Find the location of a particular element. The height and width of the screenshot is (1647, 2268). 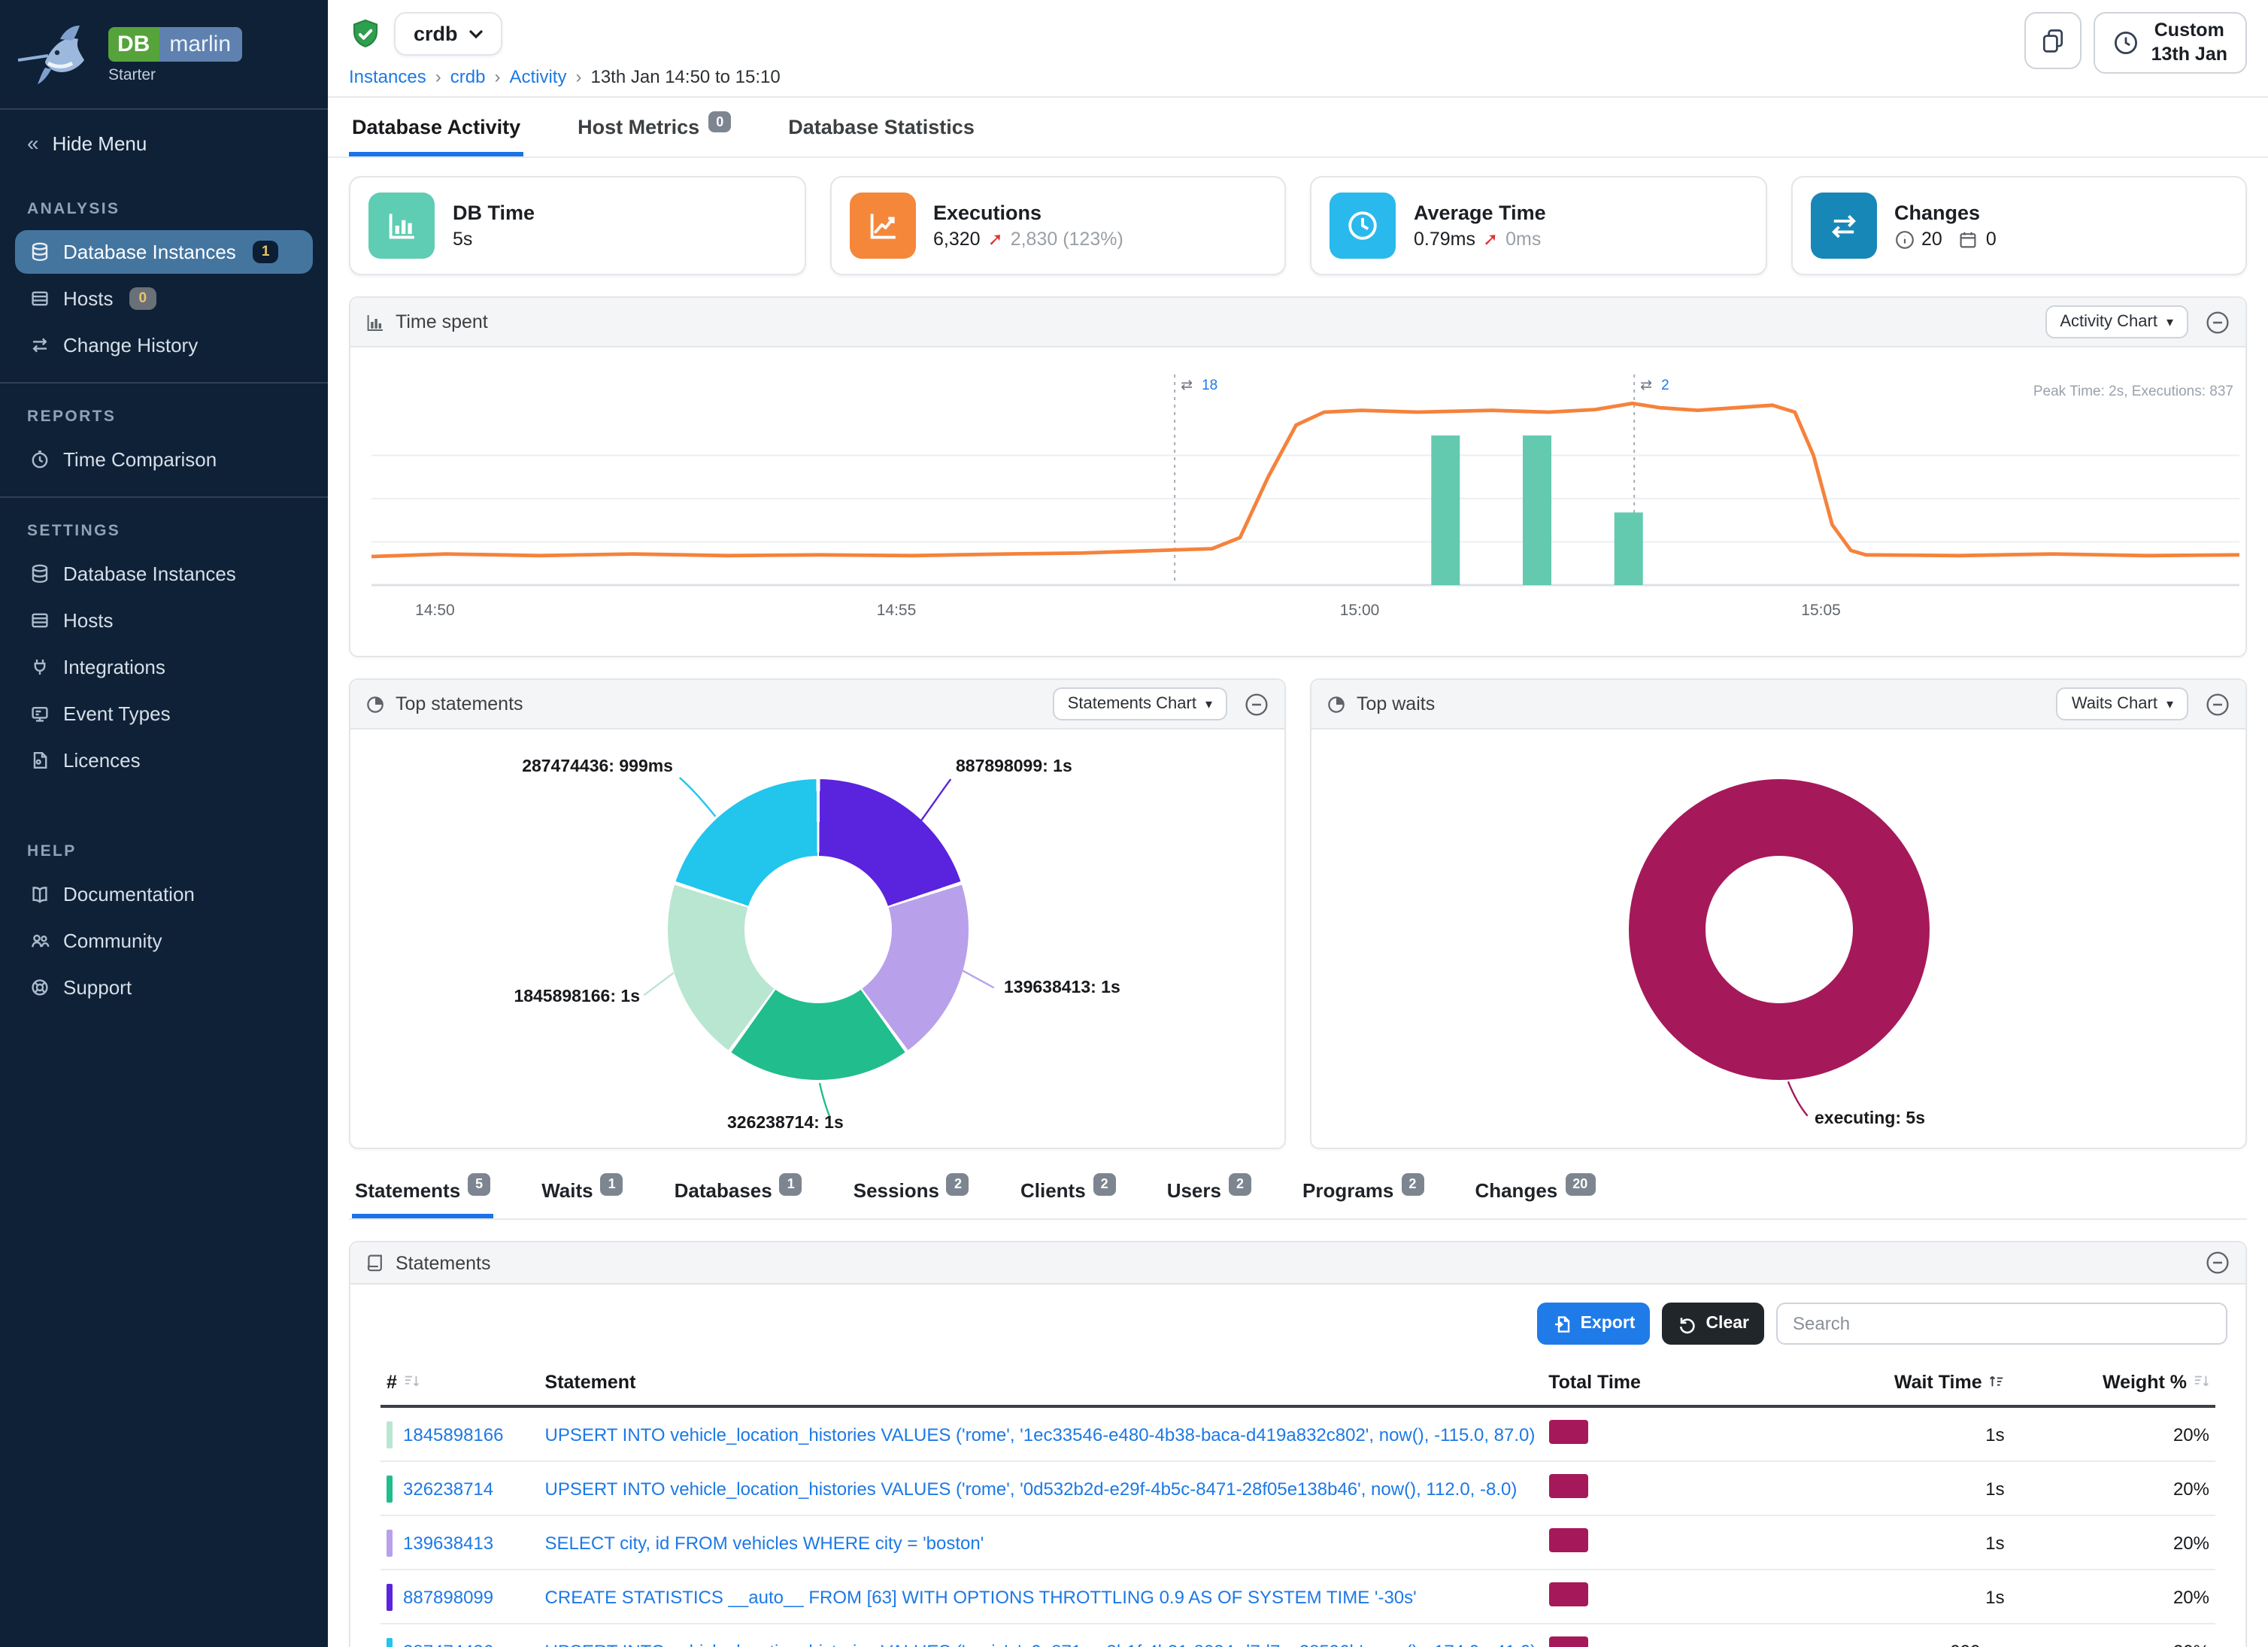

statements-donut is located at coordinates (818, 929).